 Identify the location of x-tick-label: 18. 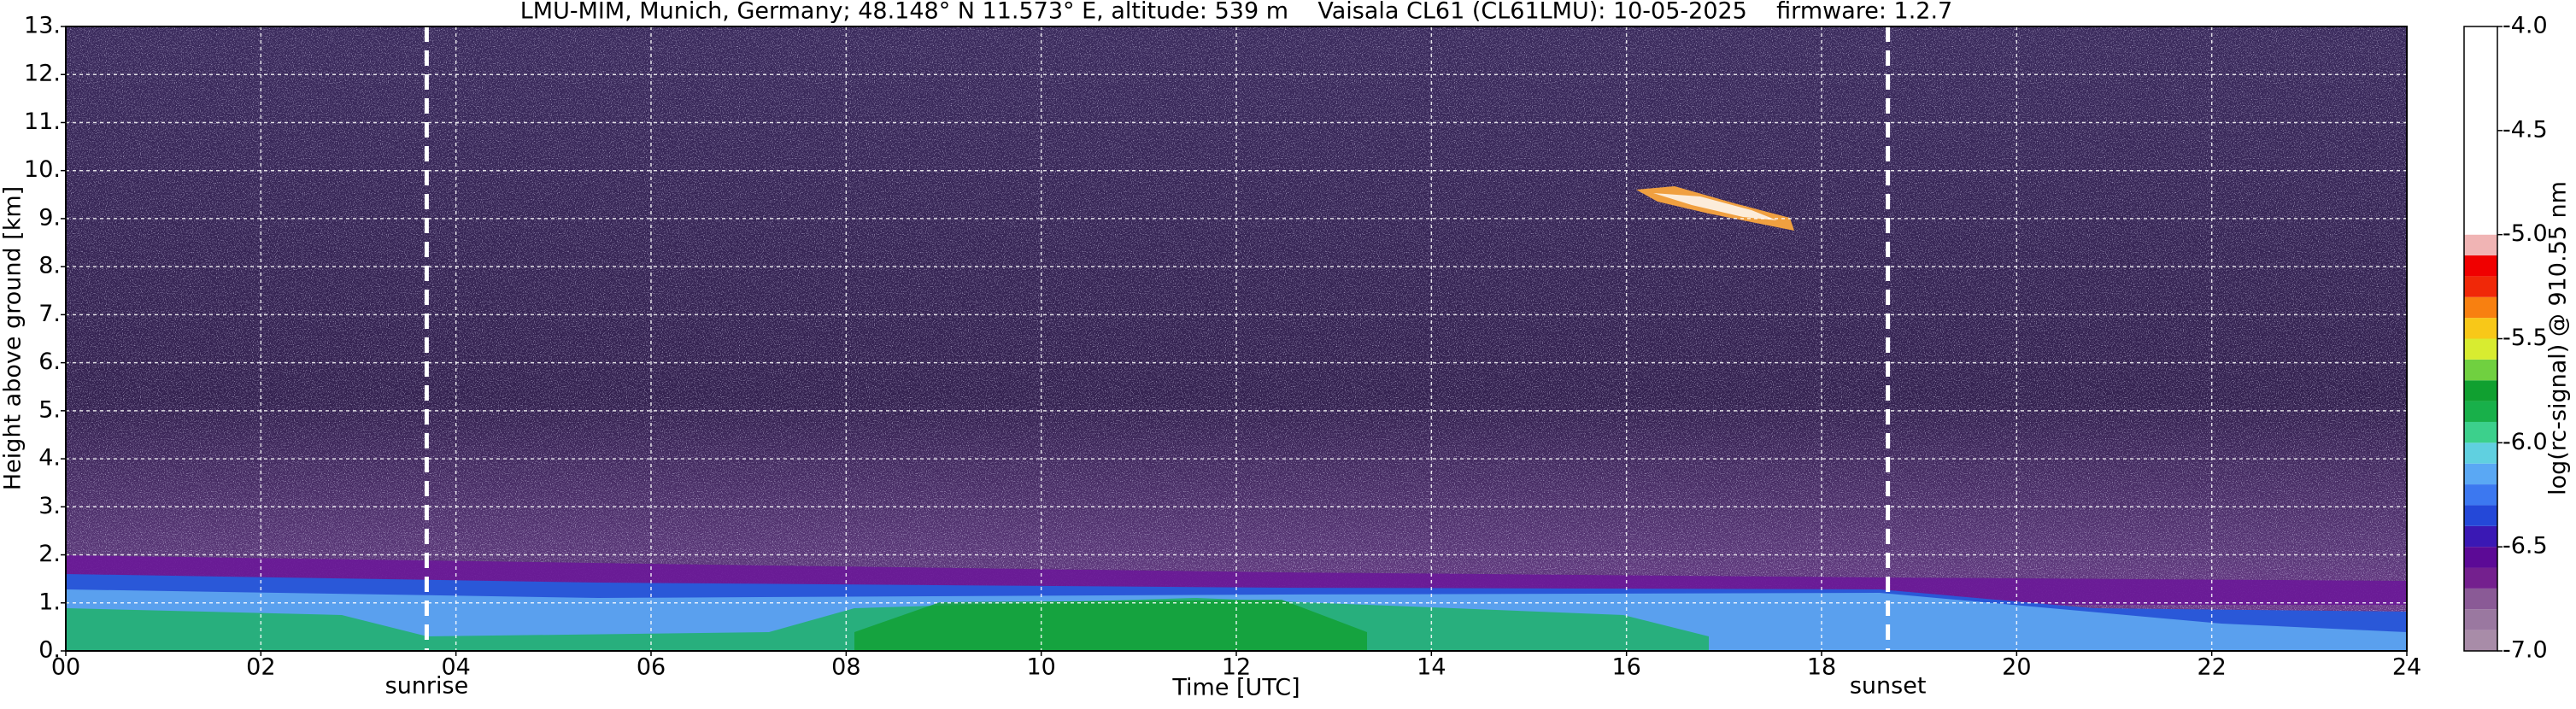
(1821, 667).